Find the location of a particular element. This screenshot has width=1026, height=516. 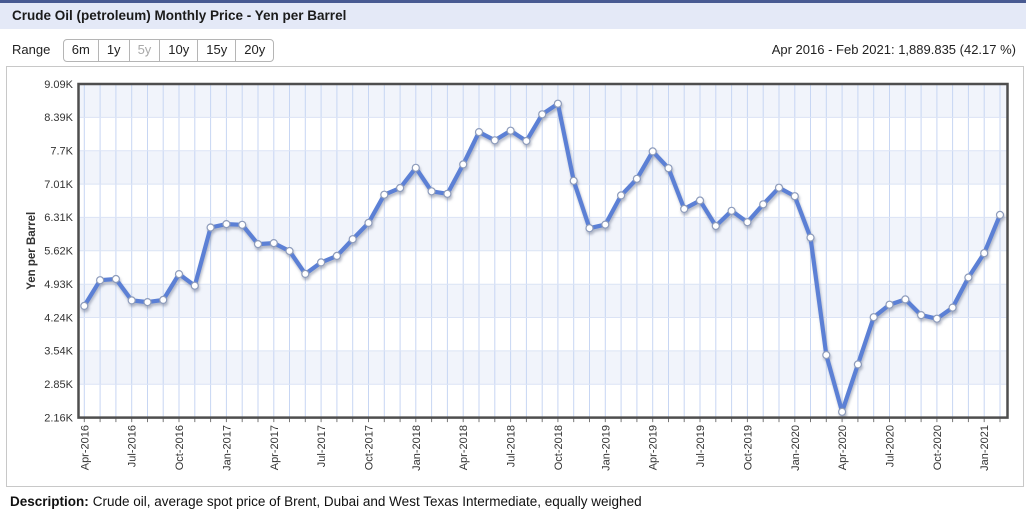

x-tick-label: Jul-2020 is located at coordinates (891, 446).